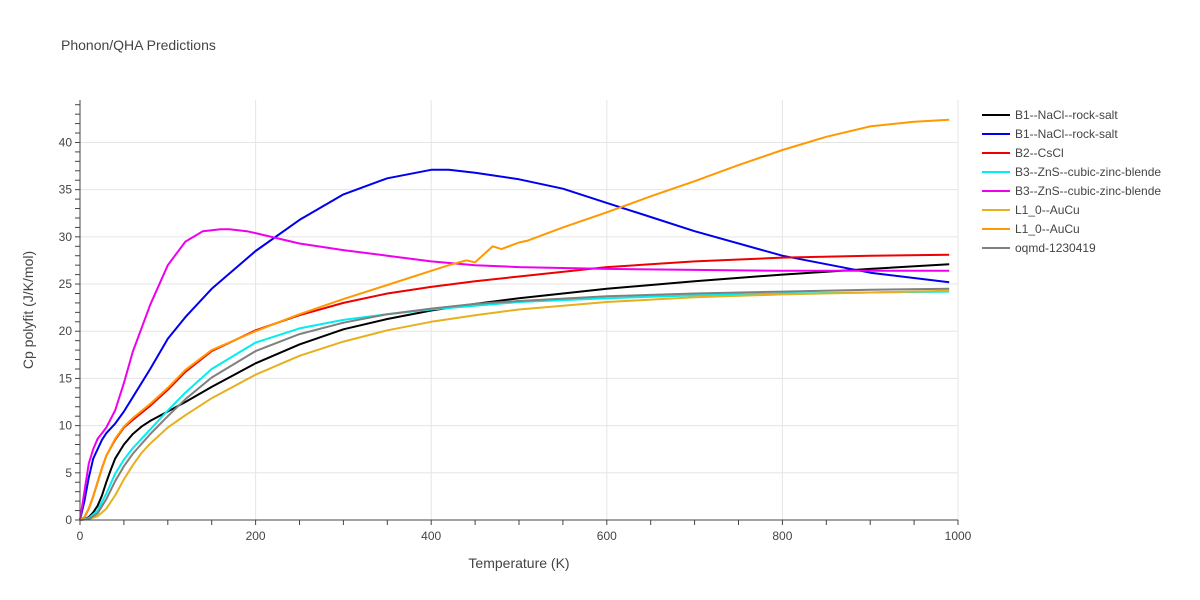 This screenshot has width=1200, height=600. Describe the element at coordinates (431, 536) in the screenshot. I see `x-tick-label: 400` at that location.